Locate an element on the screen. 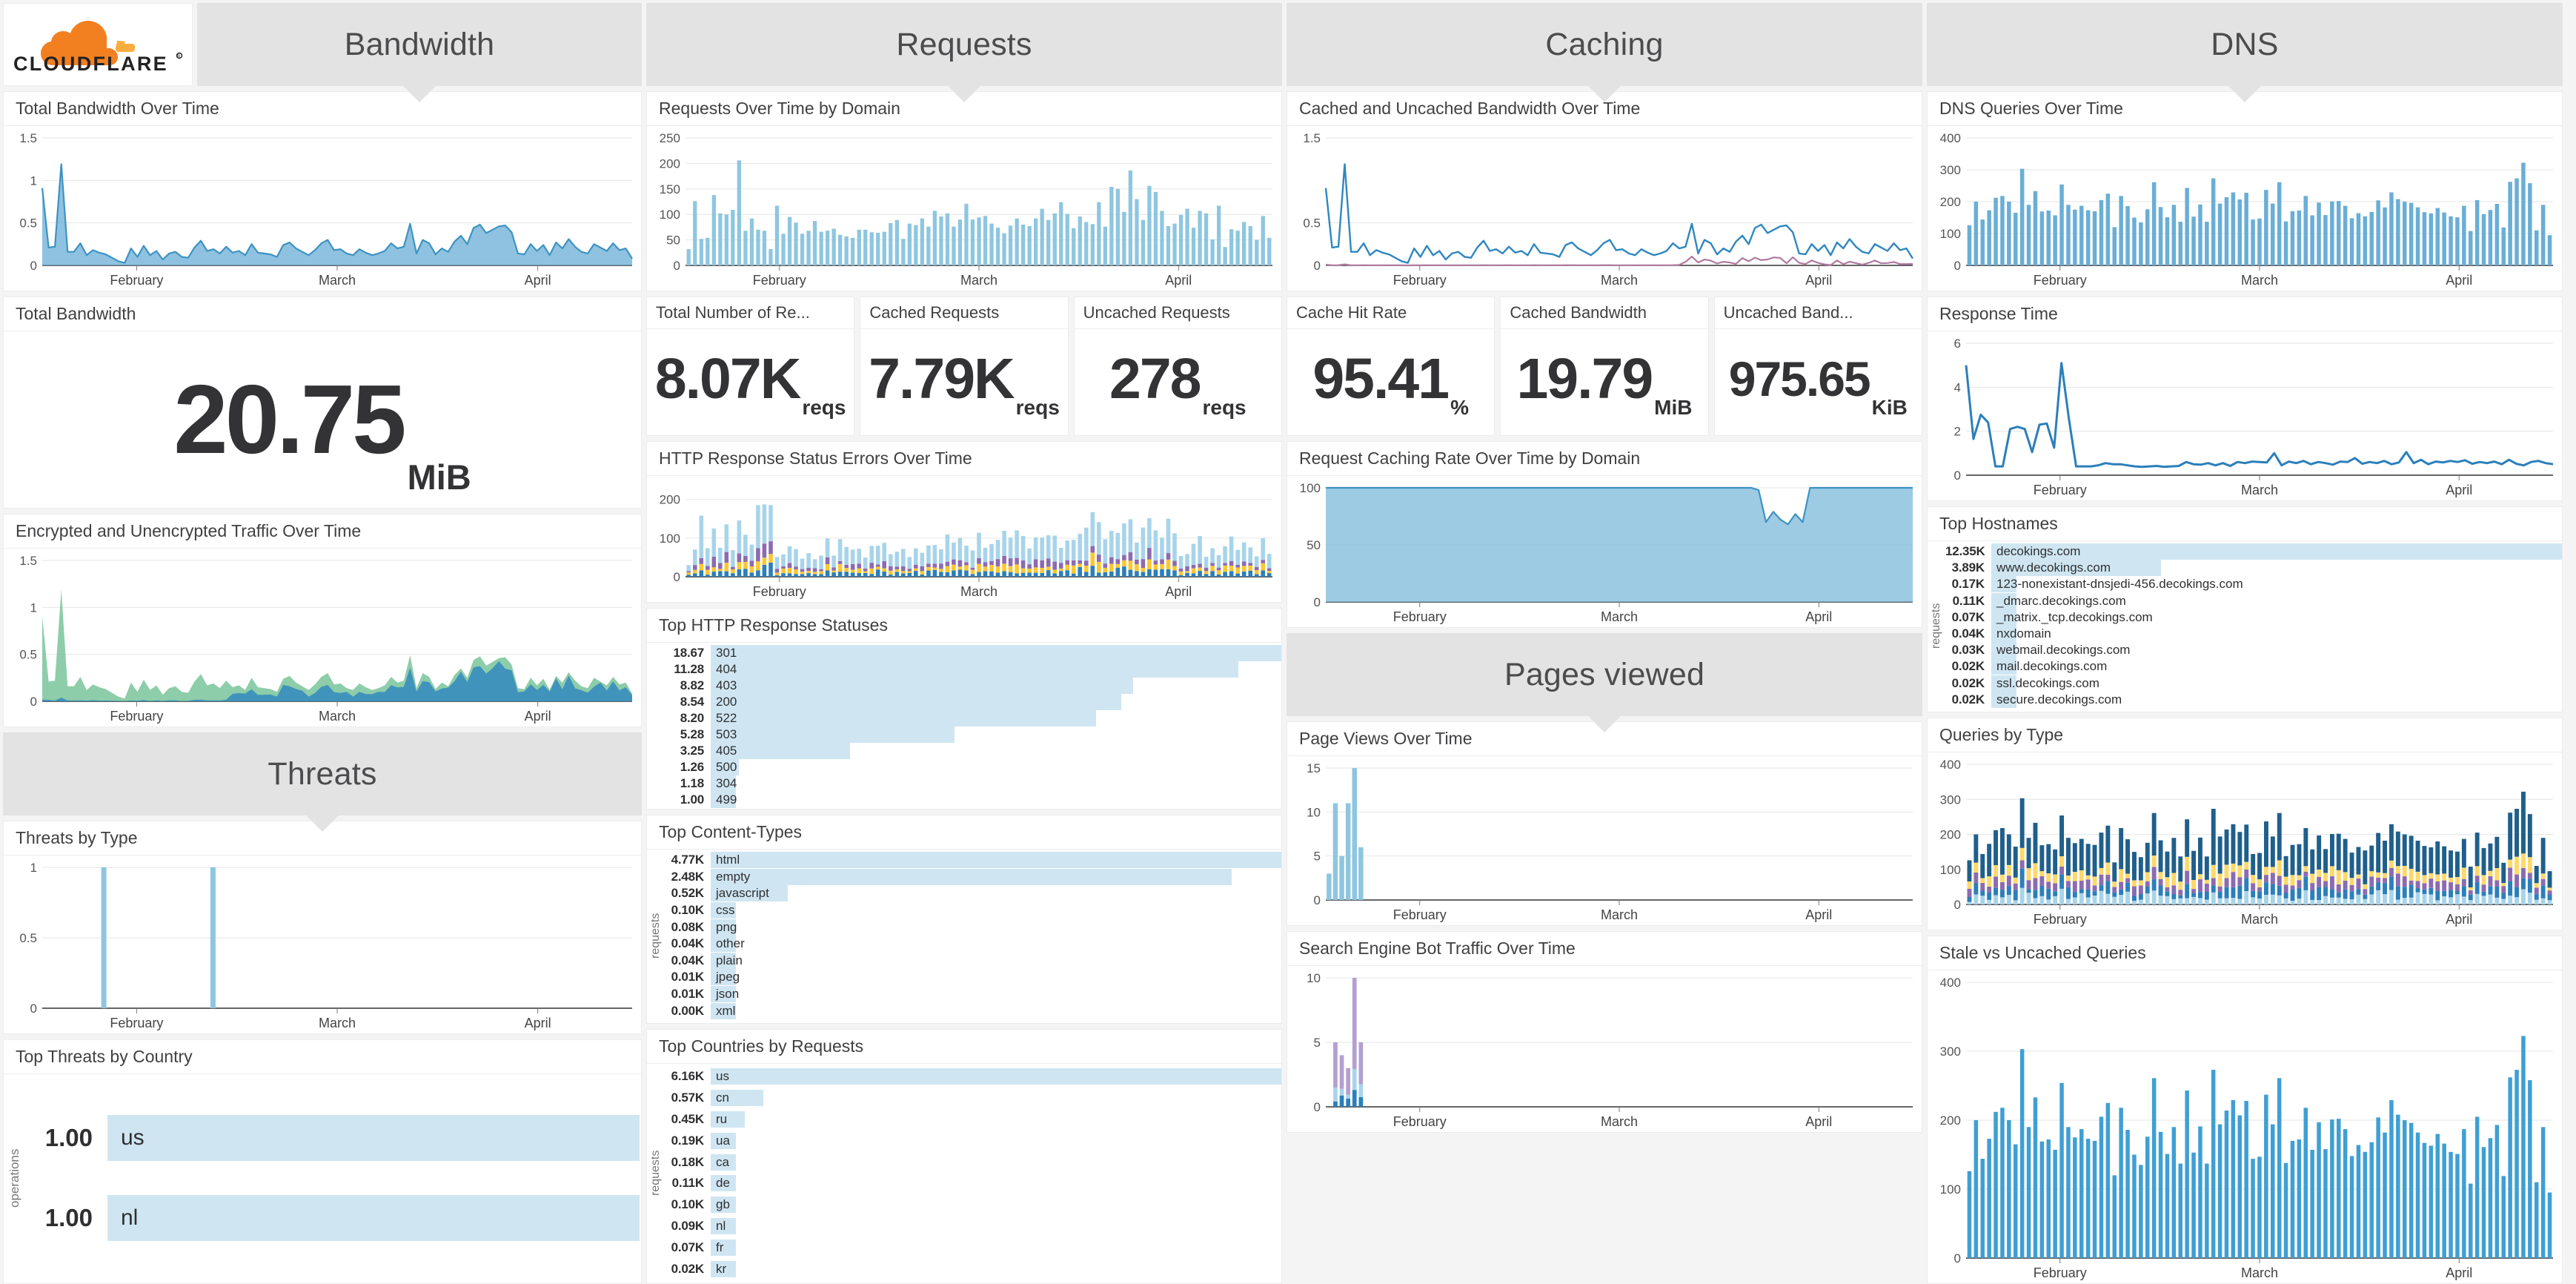 The width and height of the screenshot is (2576, 1284). svg-text: 400 is located at coordinates (1951, 983).